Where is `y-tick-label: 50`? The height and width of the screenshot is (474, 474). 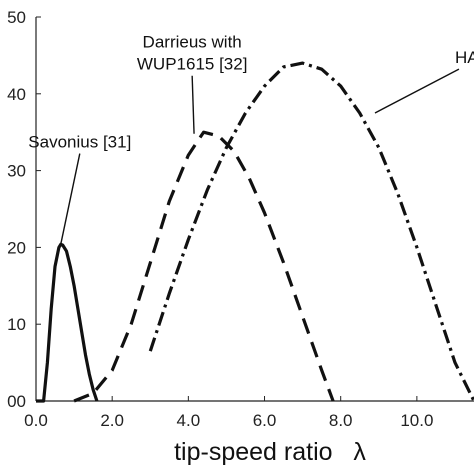 y-tick-label: 50 is located at coordinates (16, 17).